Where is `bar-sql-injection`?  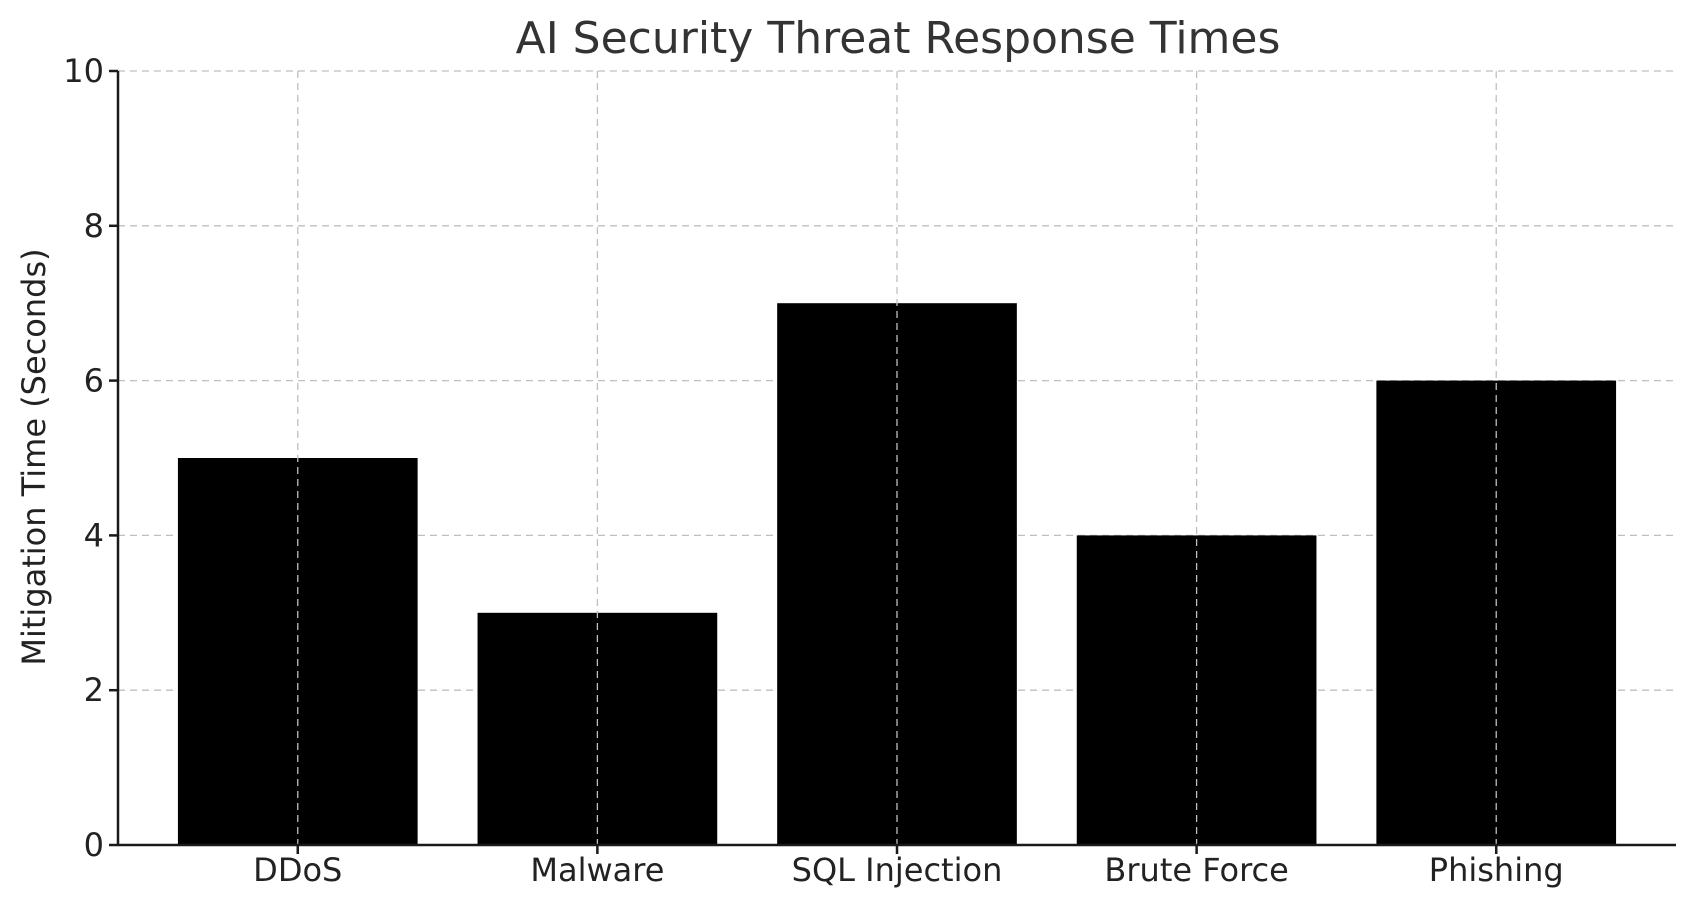 bar-sql-injection is located at coordinates (897, 574).